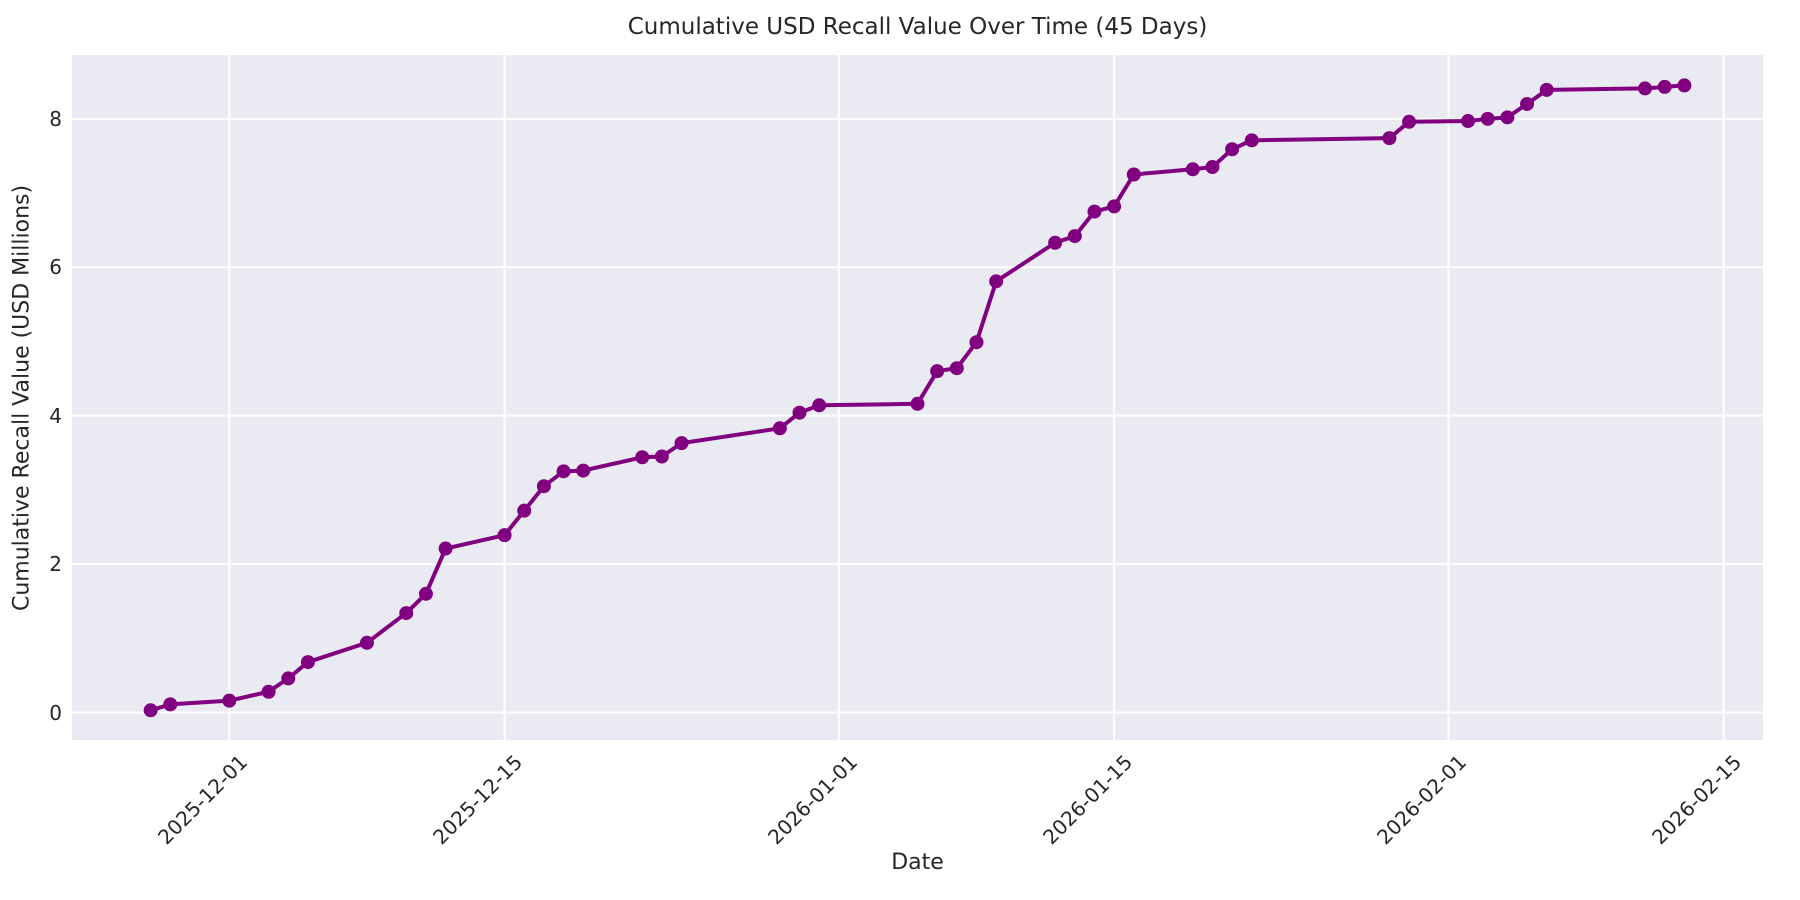  Describe the element at coordinates (22, 397) in the screenshot. I see `y-axis-label: Cumulative Recall Value (USD Millions)` at that location.